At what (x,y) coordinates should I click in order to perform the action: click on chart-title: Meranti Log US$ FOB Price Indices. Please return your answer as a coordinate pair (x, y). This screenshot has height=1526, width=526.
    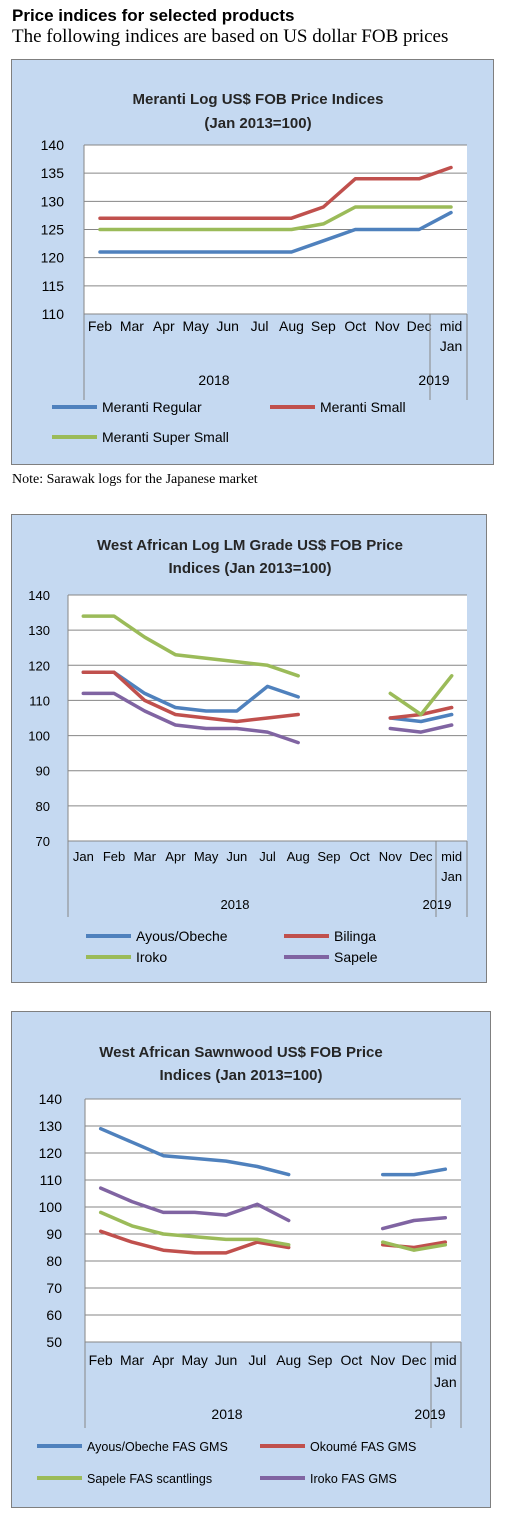
    Looking at the image, I should click on (258, 99).